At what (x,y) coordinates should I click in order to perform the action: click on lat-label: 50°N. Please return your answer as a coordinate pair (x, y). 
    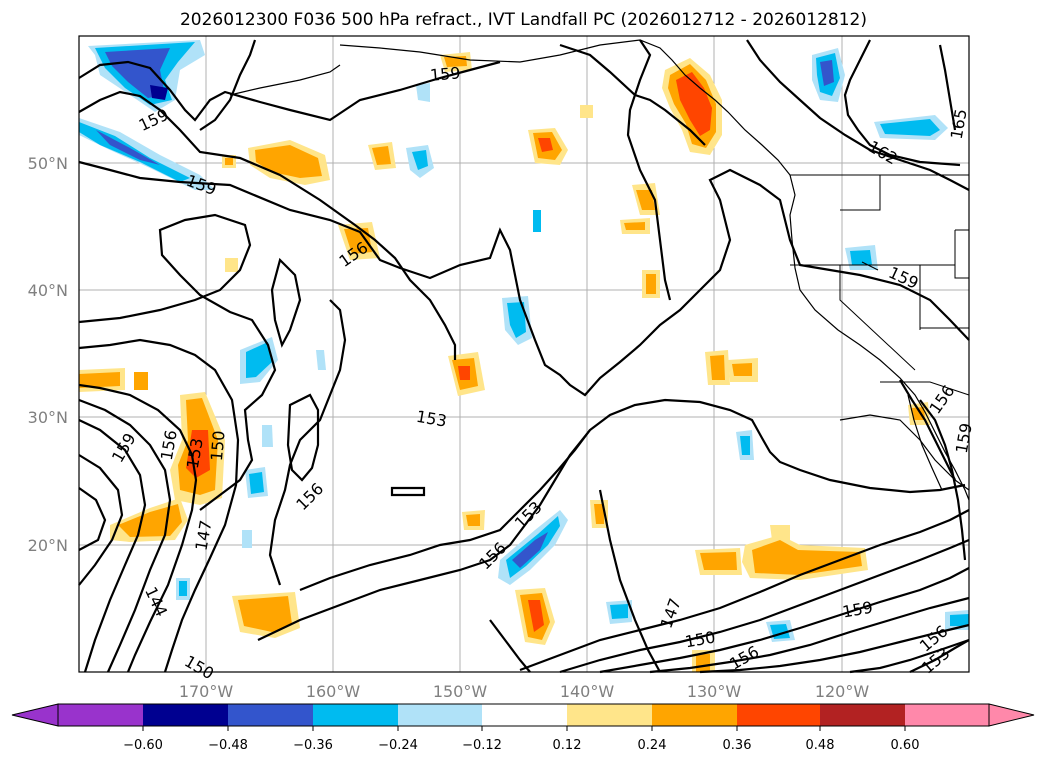
    Looking at the image, I should click on (48, 163).